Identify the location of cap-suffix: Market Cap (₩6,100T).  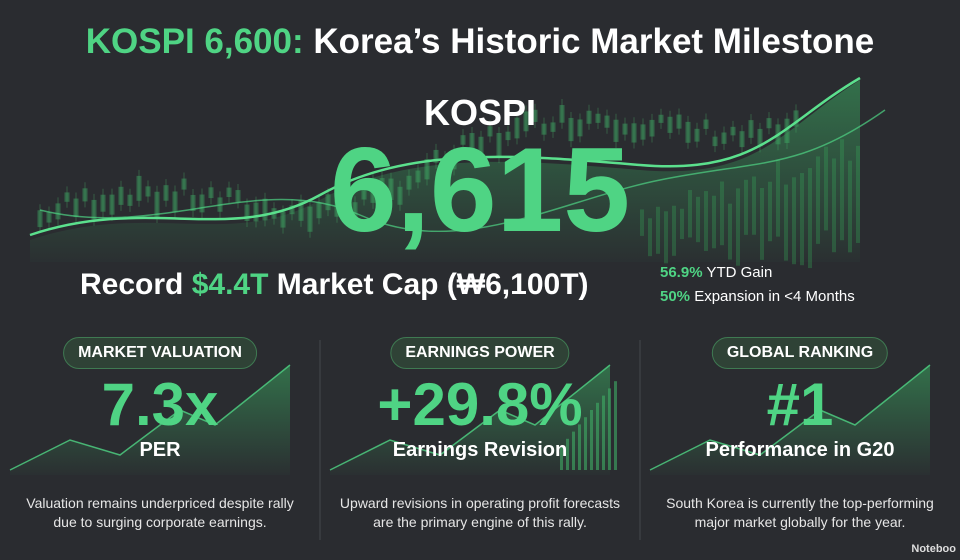
(432, 284).